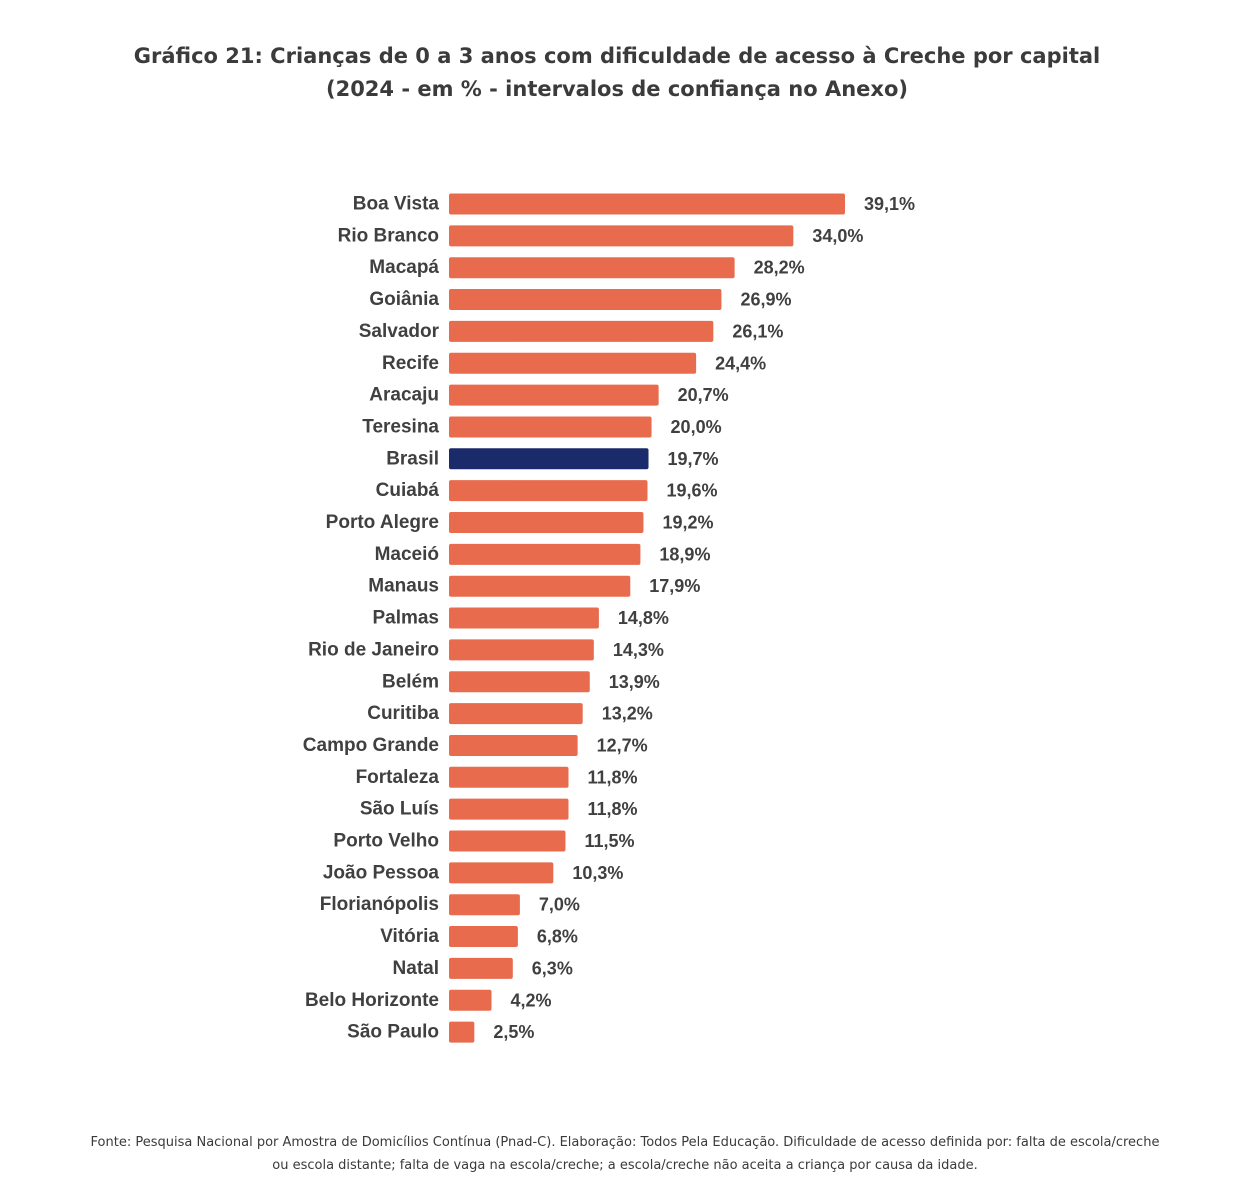 This screenshot has height=1198, width=1234. Describe the element at coordinates (409, 936) in the screenshot. I see `category-label-vitoria: Vitória` at that location.